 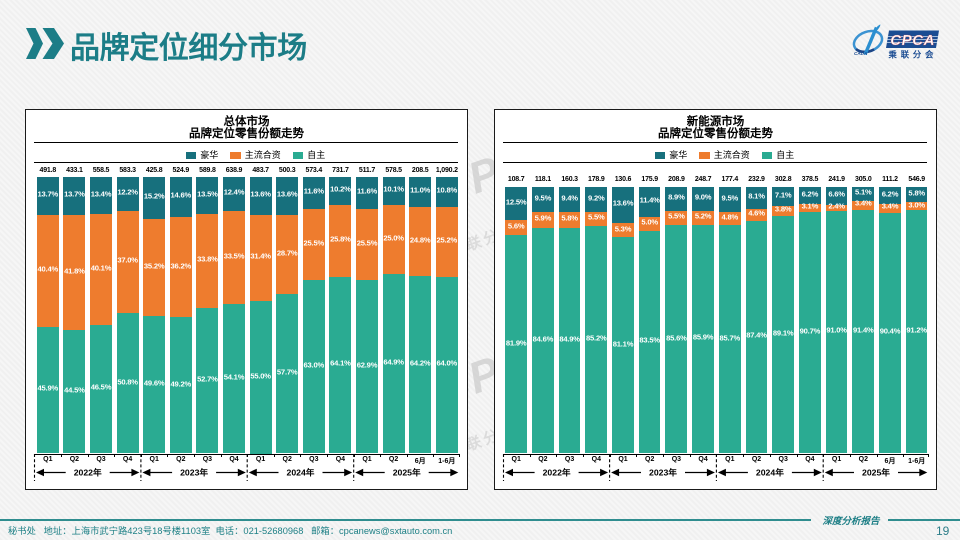 What do you see at coordinates (913, 55) in the screenshot?
I see `svg-text: 乘联分会` at bounding box center [913, 55].